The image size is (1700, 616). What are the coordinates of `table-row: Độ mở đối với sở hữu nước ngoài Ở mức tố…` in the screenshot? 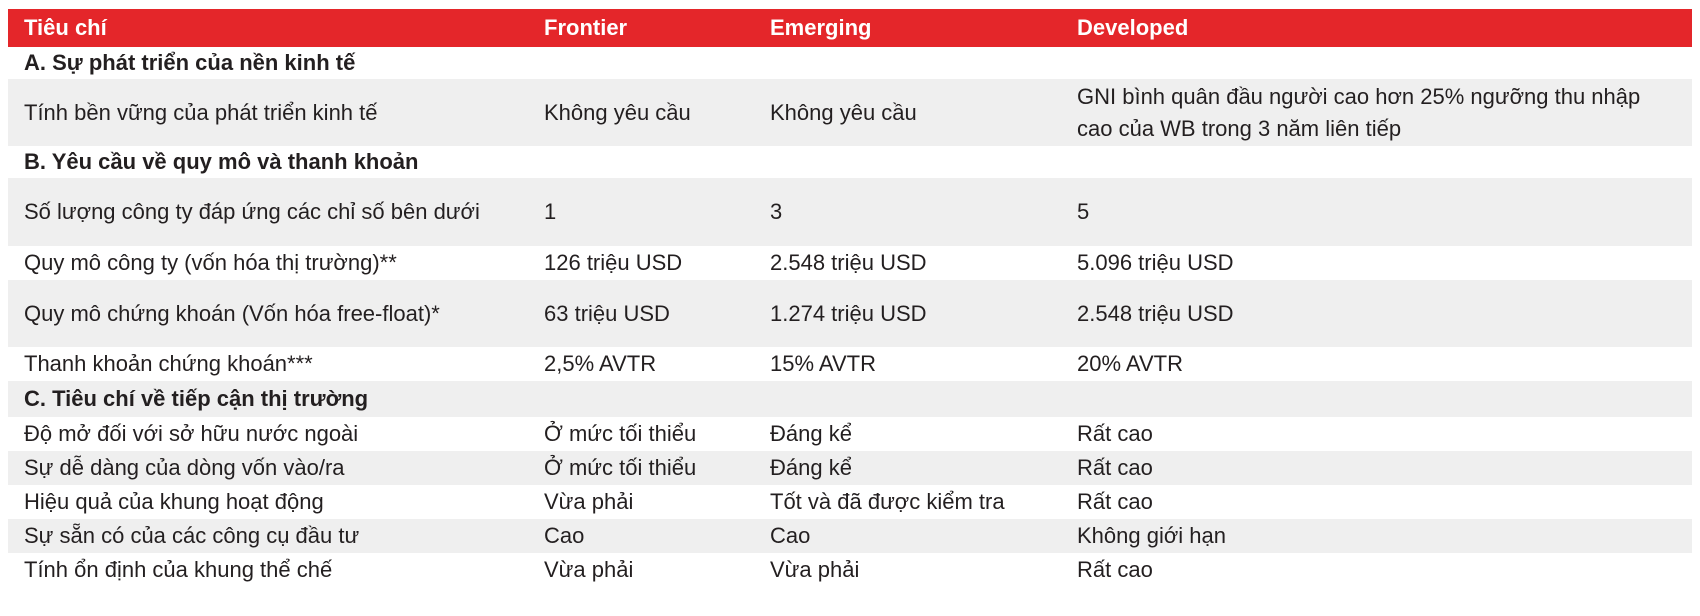 It's located at (850, 434).